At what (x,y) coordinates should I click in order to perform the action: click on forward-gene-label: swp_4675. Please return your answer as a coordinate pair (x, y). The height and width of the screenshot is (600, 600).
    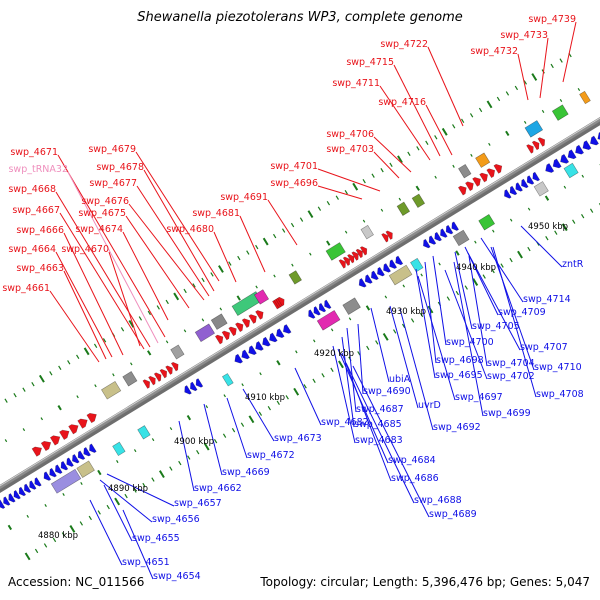
    Looking at the image, I should click on (102, 213).